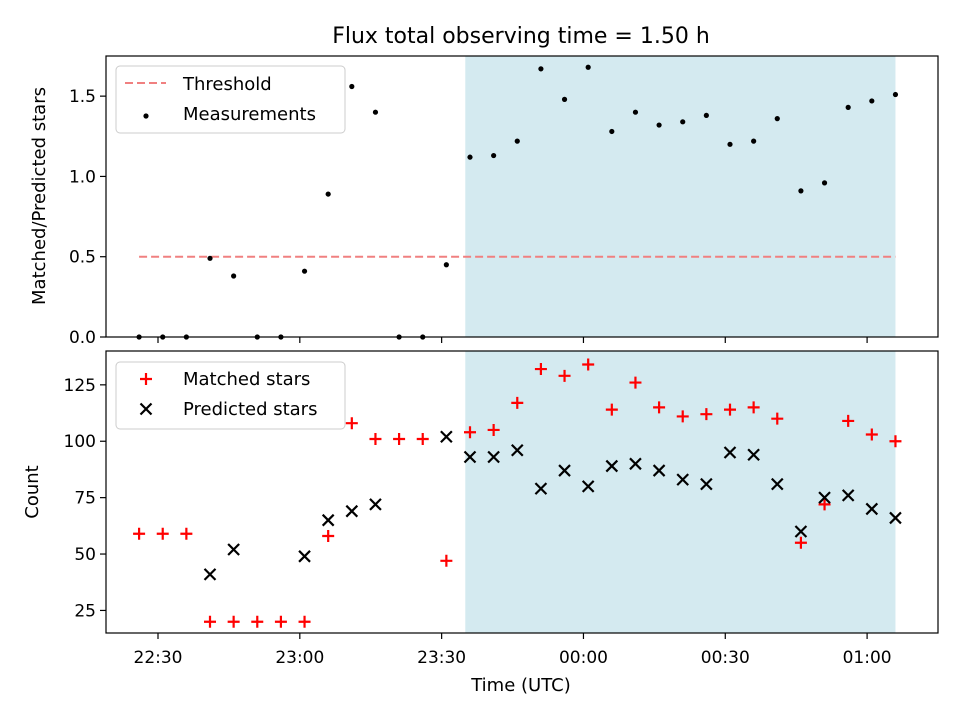 The width and height of the screenshot is (960, 720). Describe the element at coordinates (39, 196) in the screenshot. I see `top-y-axis-label: Matched/Predicted stars` at that location.